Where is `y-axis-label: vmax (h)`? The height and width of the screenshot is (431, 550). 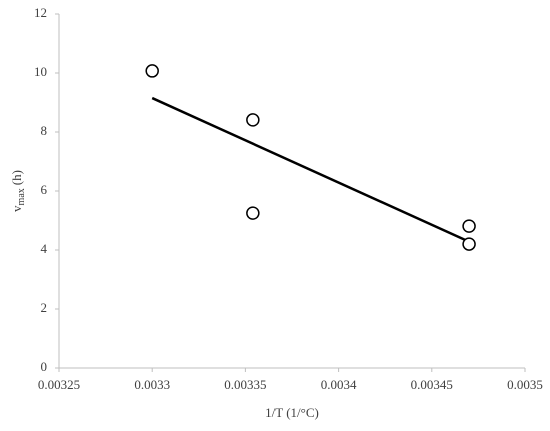
y-axis-label: vmax (h) is located at coordinates (18, 191).